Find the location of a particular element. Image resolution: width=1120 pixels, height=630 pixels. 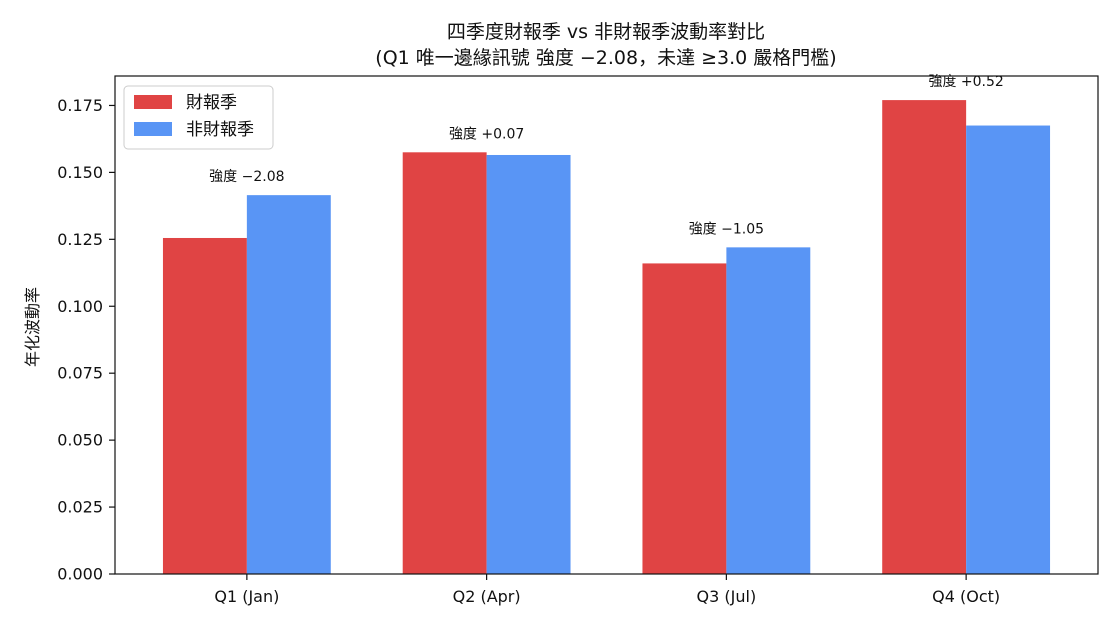

y-tick-label: 0.125 is located at coordinates (80, 239).